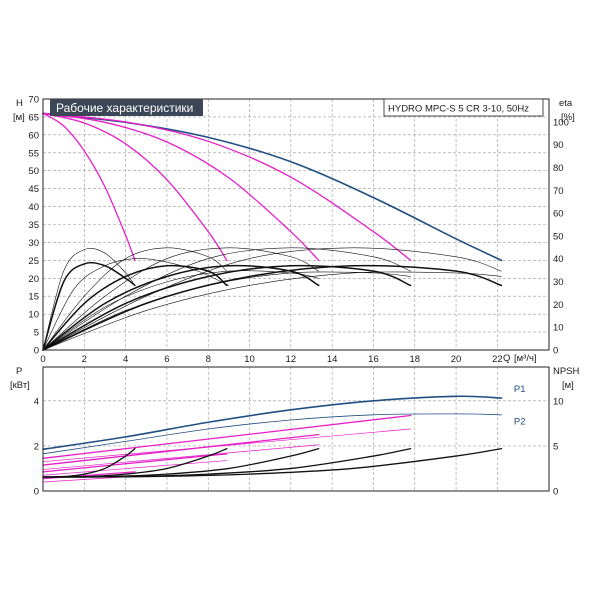 The image size is (600, 600). Describe the element at coordinates (33, 225) in the screenshot. I see `head-y-tick-label: 35` at that location.